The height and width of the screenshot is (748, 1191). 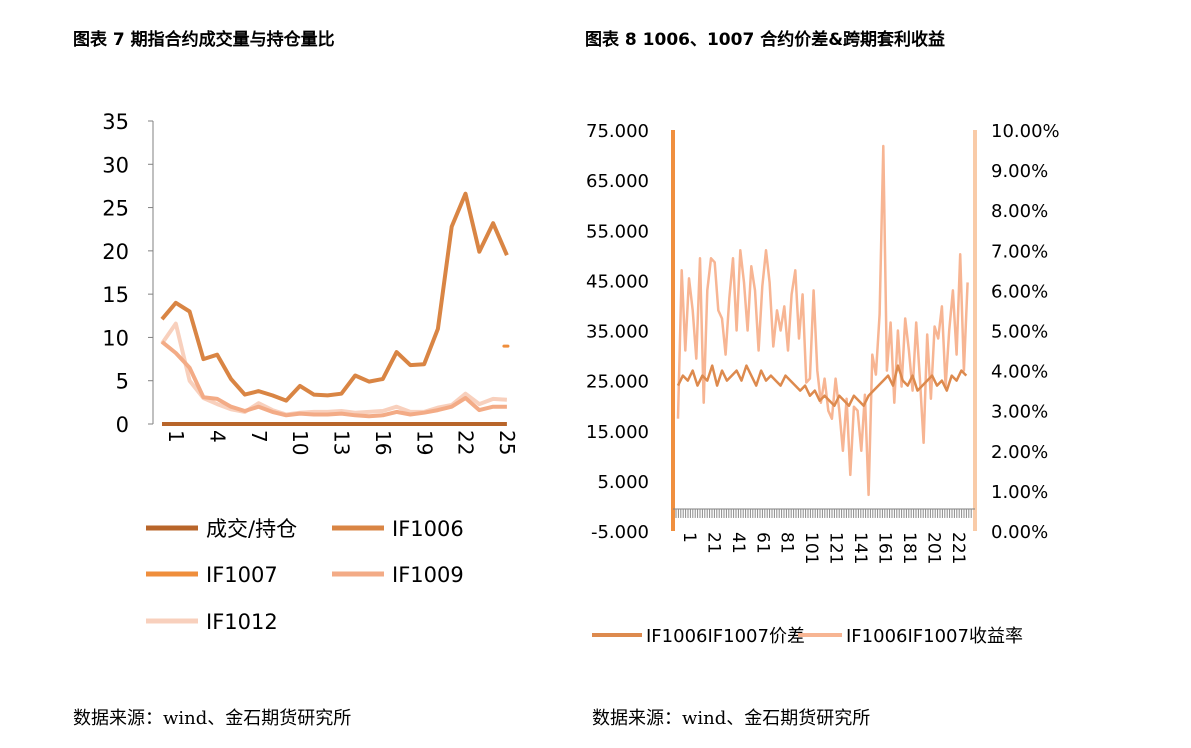 I want to click on right-y-tick-label: 10.00%, so click(x=1025, y=131).